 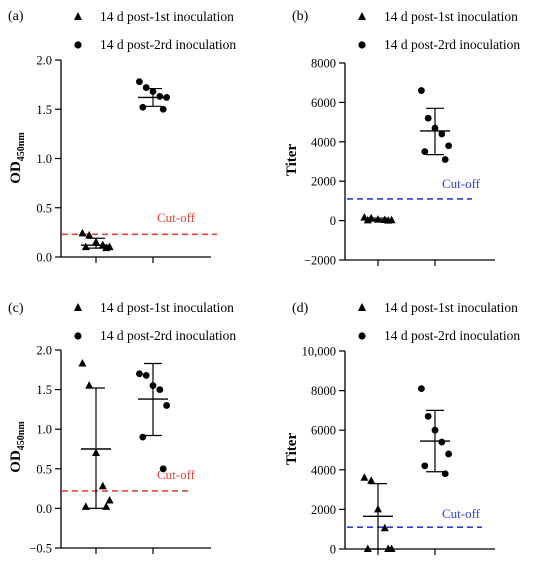 I want to click on panel-label: (d), so click(x=300, y=308).